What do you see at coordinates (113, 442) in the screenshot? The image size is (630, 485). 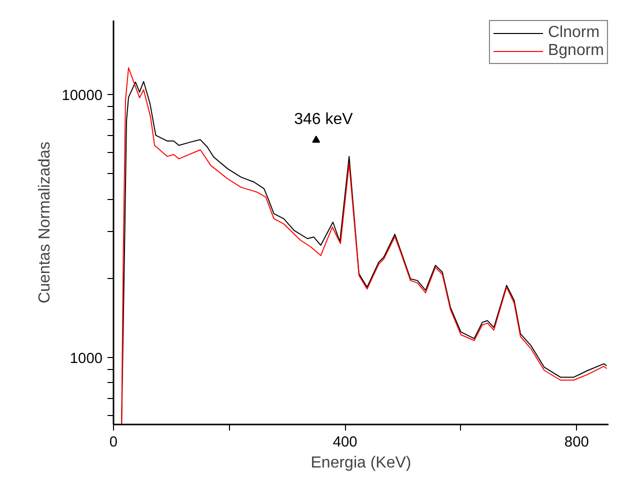 I see `x-tick-label: 0` at bounding box center [113, 442].